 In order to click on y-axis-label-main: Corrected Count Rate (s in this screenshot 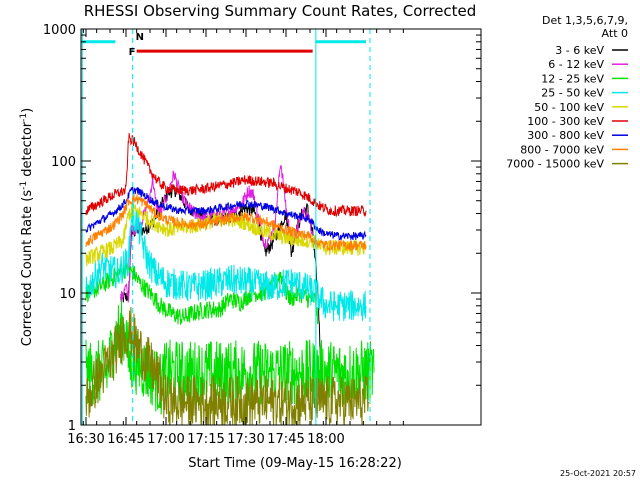, I will do `click(27, 268)`.